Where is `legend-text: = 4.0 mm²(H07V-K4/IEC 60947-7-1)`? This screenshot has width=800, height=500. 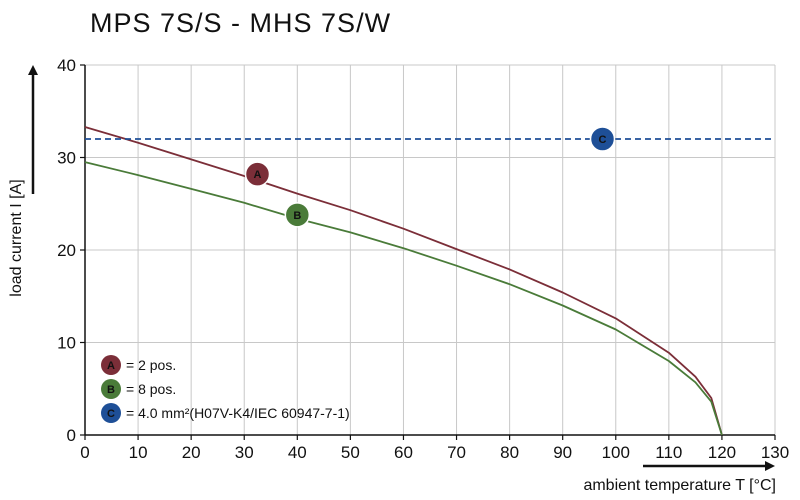 legend-text: = 4.0 mm²(H07V-K4/IEC 60947-7-1) is located at coordinates (238, 413).